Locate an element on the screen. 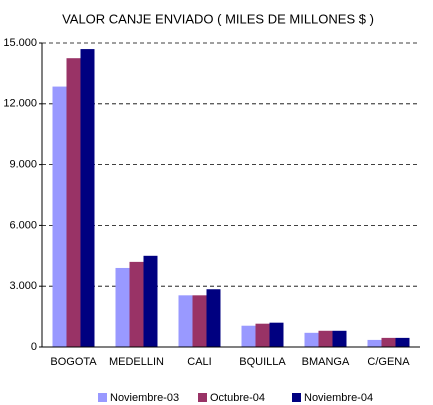 The width and height of the screenshot is (433, 405). x-tick-label: BOGOTA is located at coordinates (73, 362).